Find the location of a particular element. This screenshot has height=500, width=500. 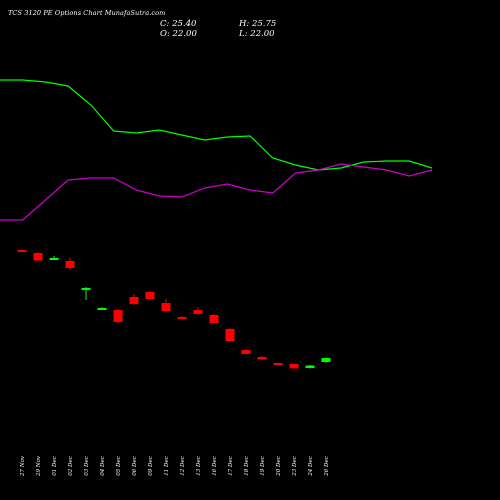

low-value: L: 22.00 is located at coordinates (257, 34).